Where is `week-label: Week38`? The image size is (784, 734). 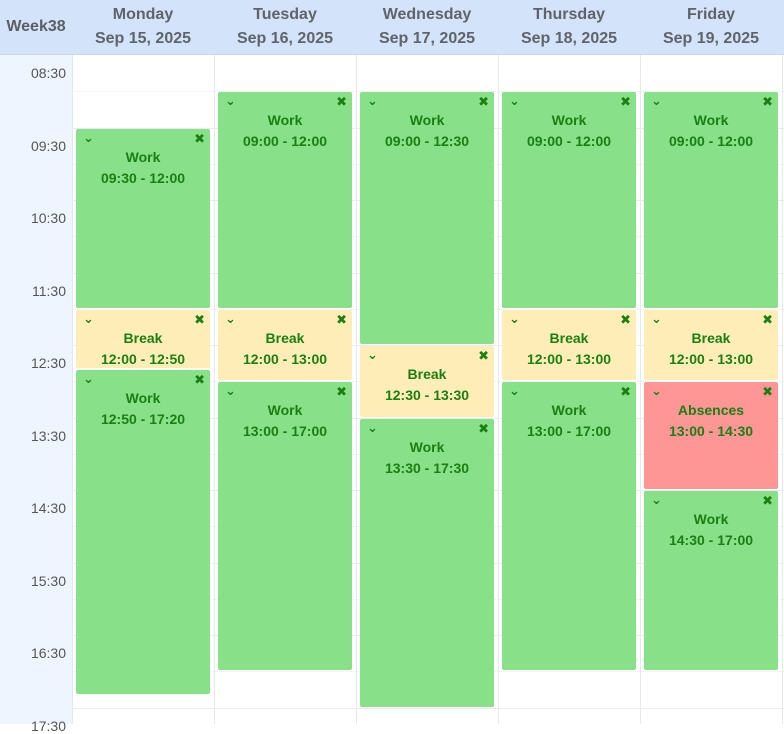
week-label: Week38 is located at coordinates (36, 26).